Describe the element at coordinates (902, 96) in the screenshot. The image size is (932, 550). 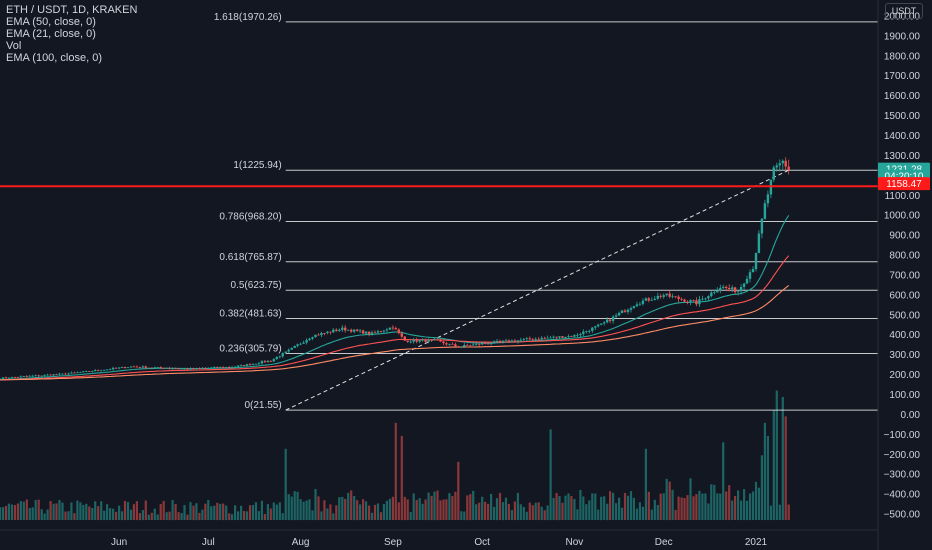
I see `price-tick-label: 1600.00` at that location.